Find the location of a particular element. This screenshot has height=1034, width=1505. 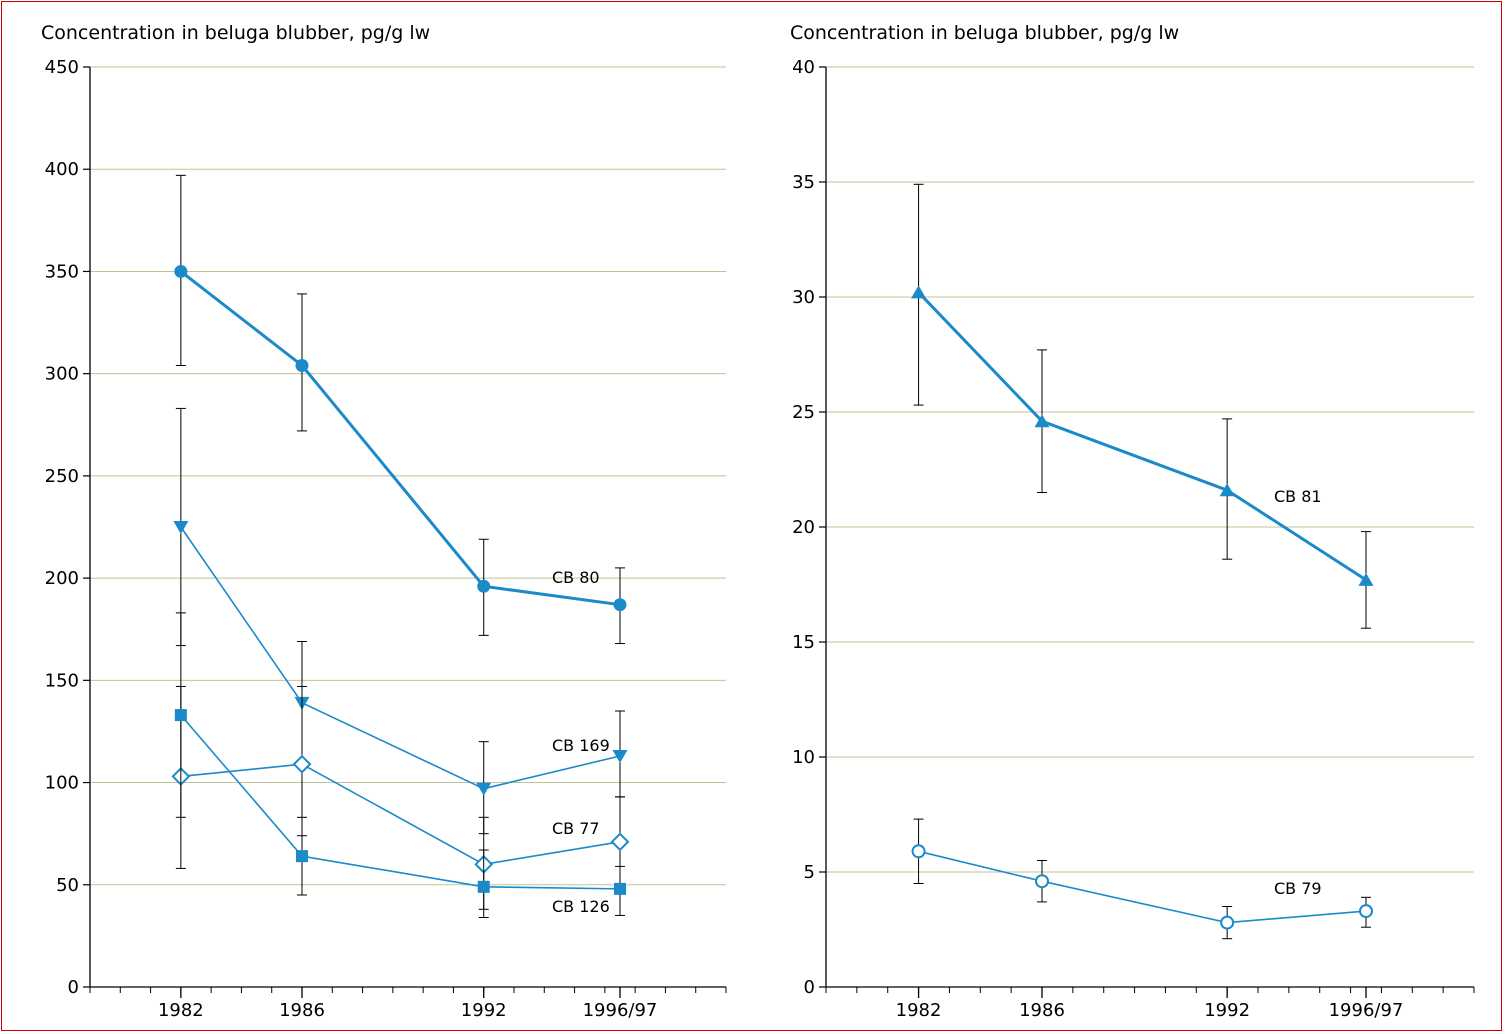

y-tick-label: 300 is located at coordinates (62, 374).